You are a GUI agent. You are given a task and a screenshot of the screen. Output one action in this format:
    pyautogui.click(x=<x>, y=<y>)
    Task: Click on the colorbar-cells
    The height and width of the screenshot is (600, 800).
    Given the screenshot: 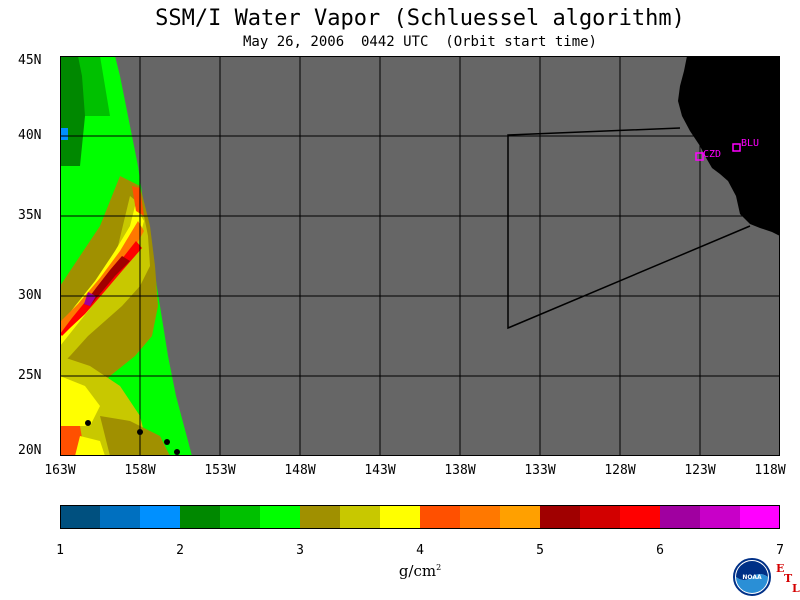 What is the action you would take?
    pyautogui.click(x=420, y=517)
    